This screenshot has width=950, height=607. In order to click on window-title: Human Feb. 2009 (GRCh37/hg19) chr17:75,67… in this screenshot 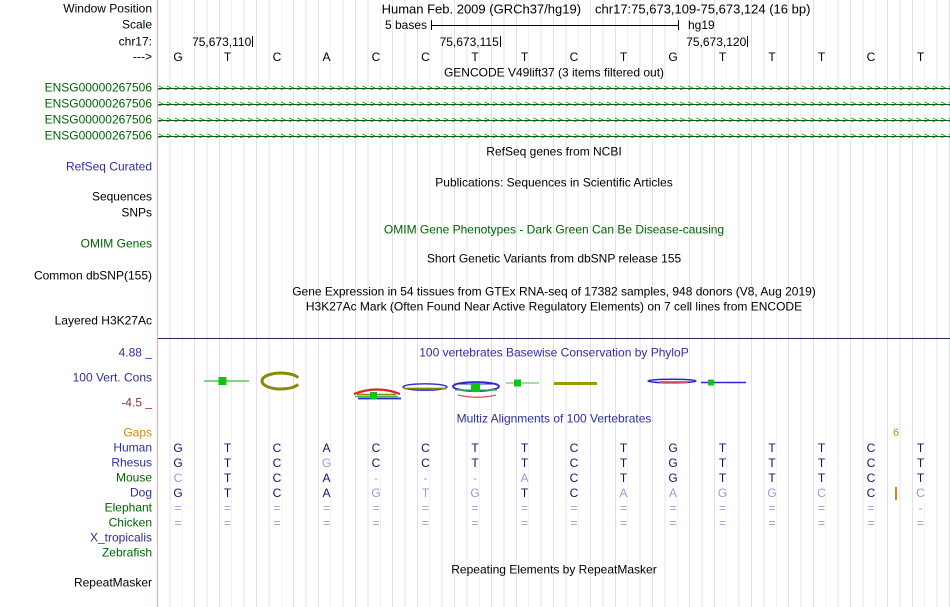, I will do `click(575, 9)`.